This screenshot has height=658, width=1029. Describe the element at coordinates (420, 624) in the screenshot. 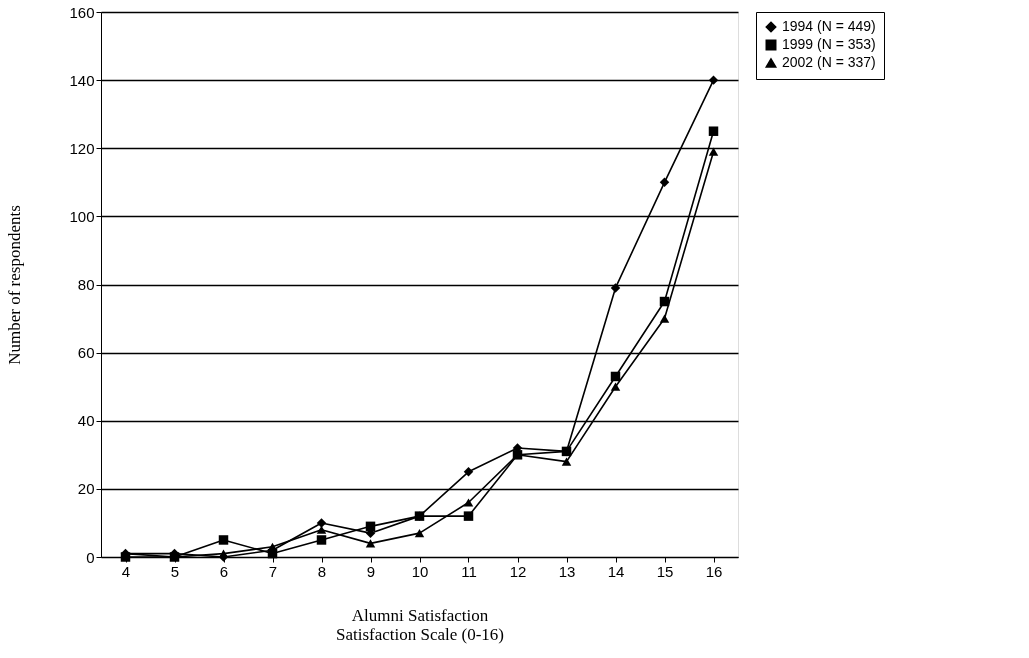

I see `x-axis-title: Alumni Satisfaction Satisfaction Scale (0-16)` at that location.